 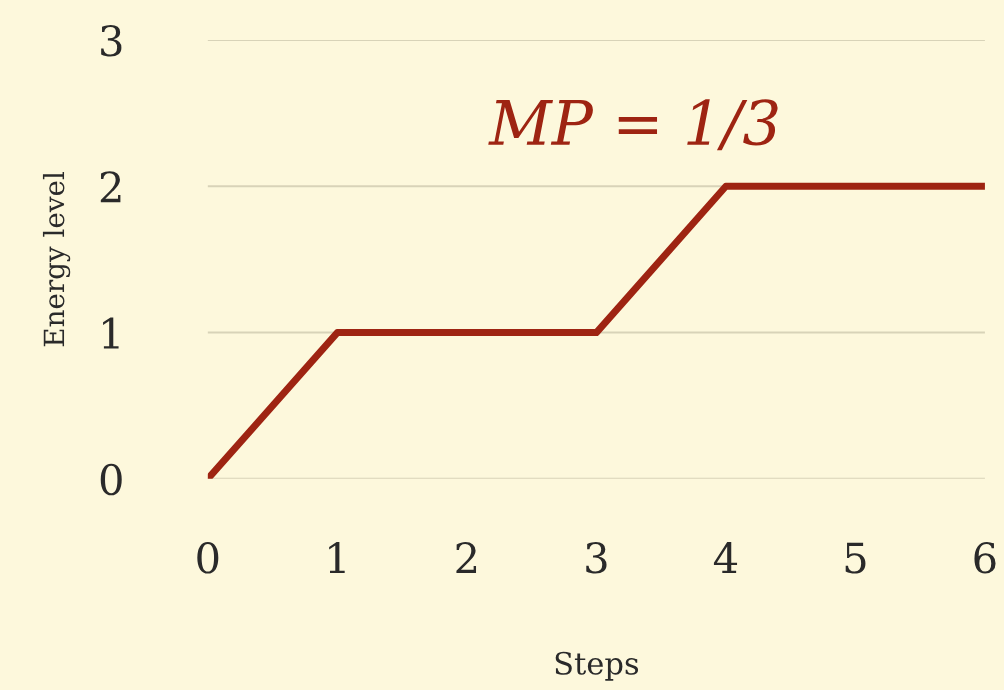 What do you see at coordinates (337, 558) in the screenshot?
I see `x-tick-label: 1` at bounding box center [337, 558].